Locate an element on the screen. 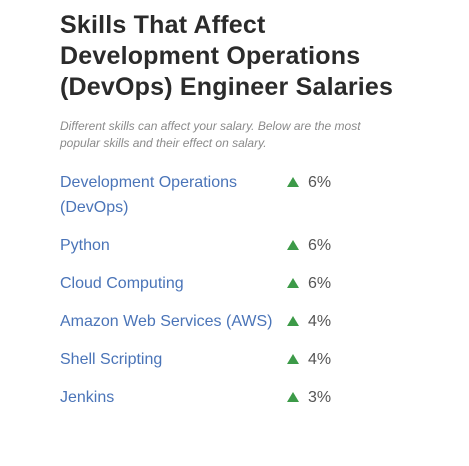 The height and width of the screenshot is (466, 469). skill-row: Development Operations (DevOps) 6% is located at coordinates (254, 195).